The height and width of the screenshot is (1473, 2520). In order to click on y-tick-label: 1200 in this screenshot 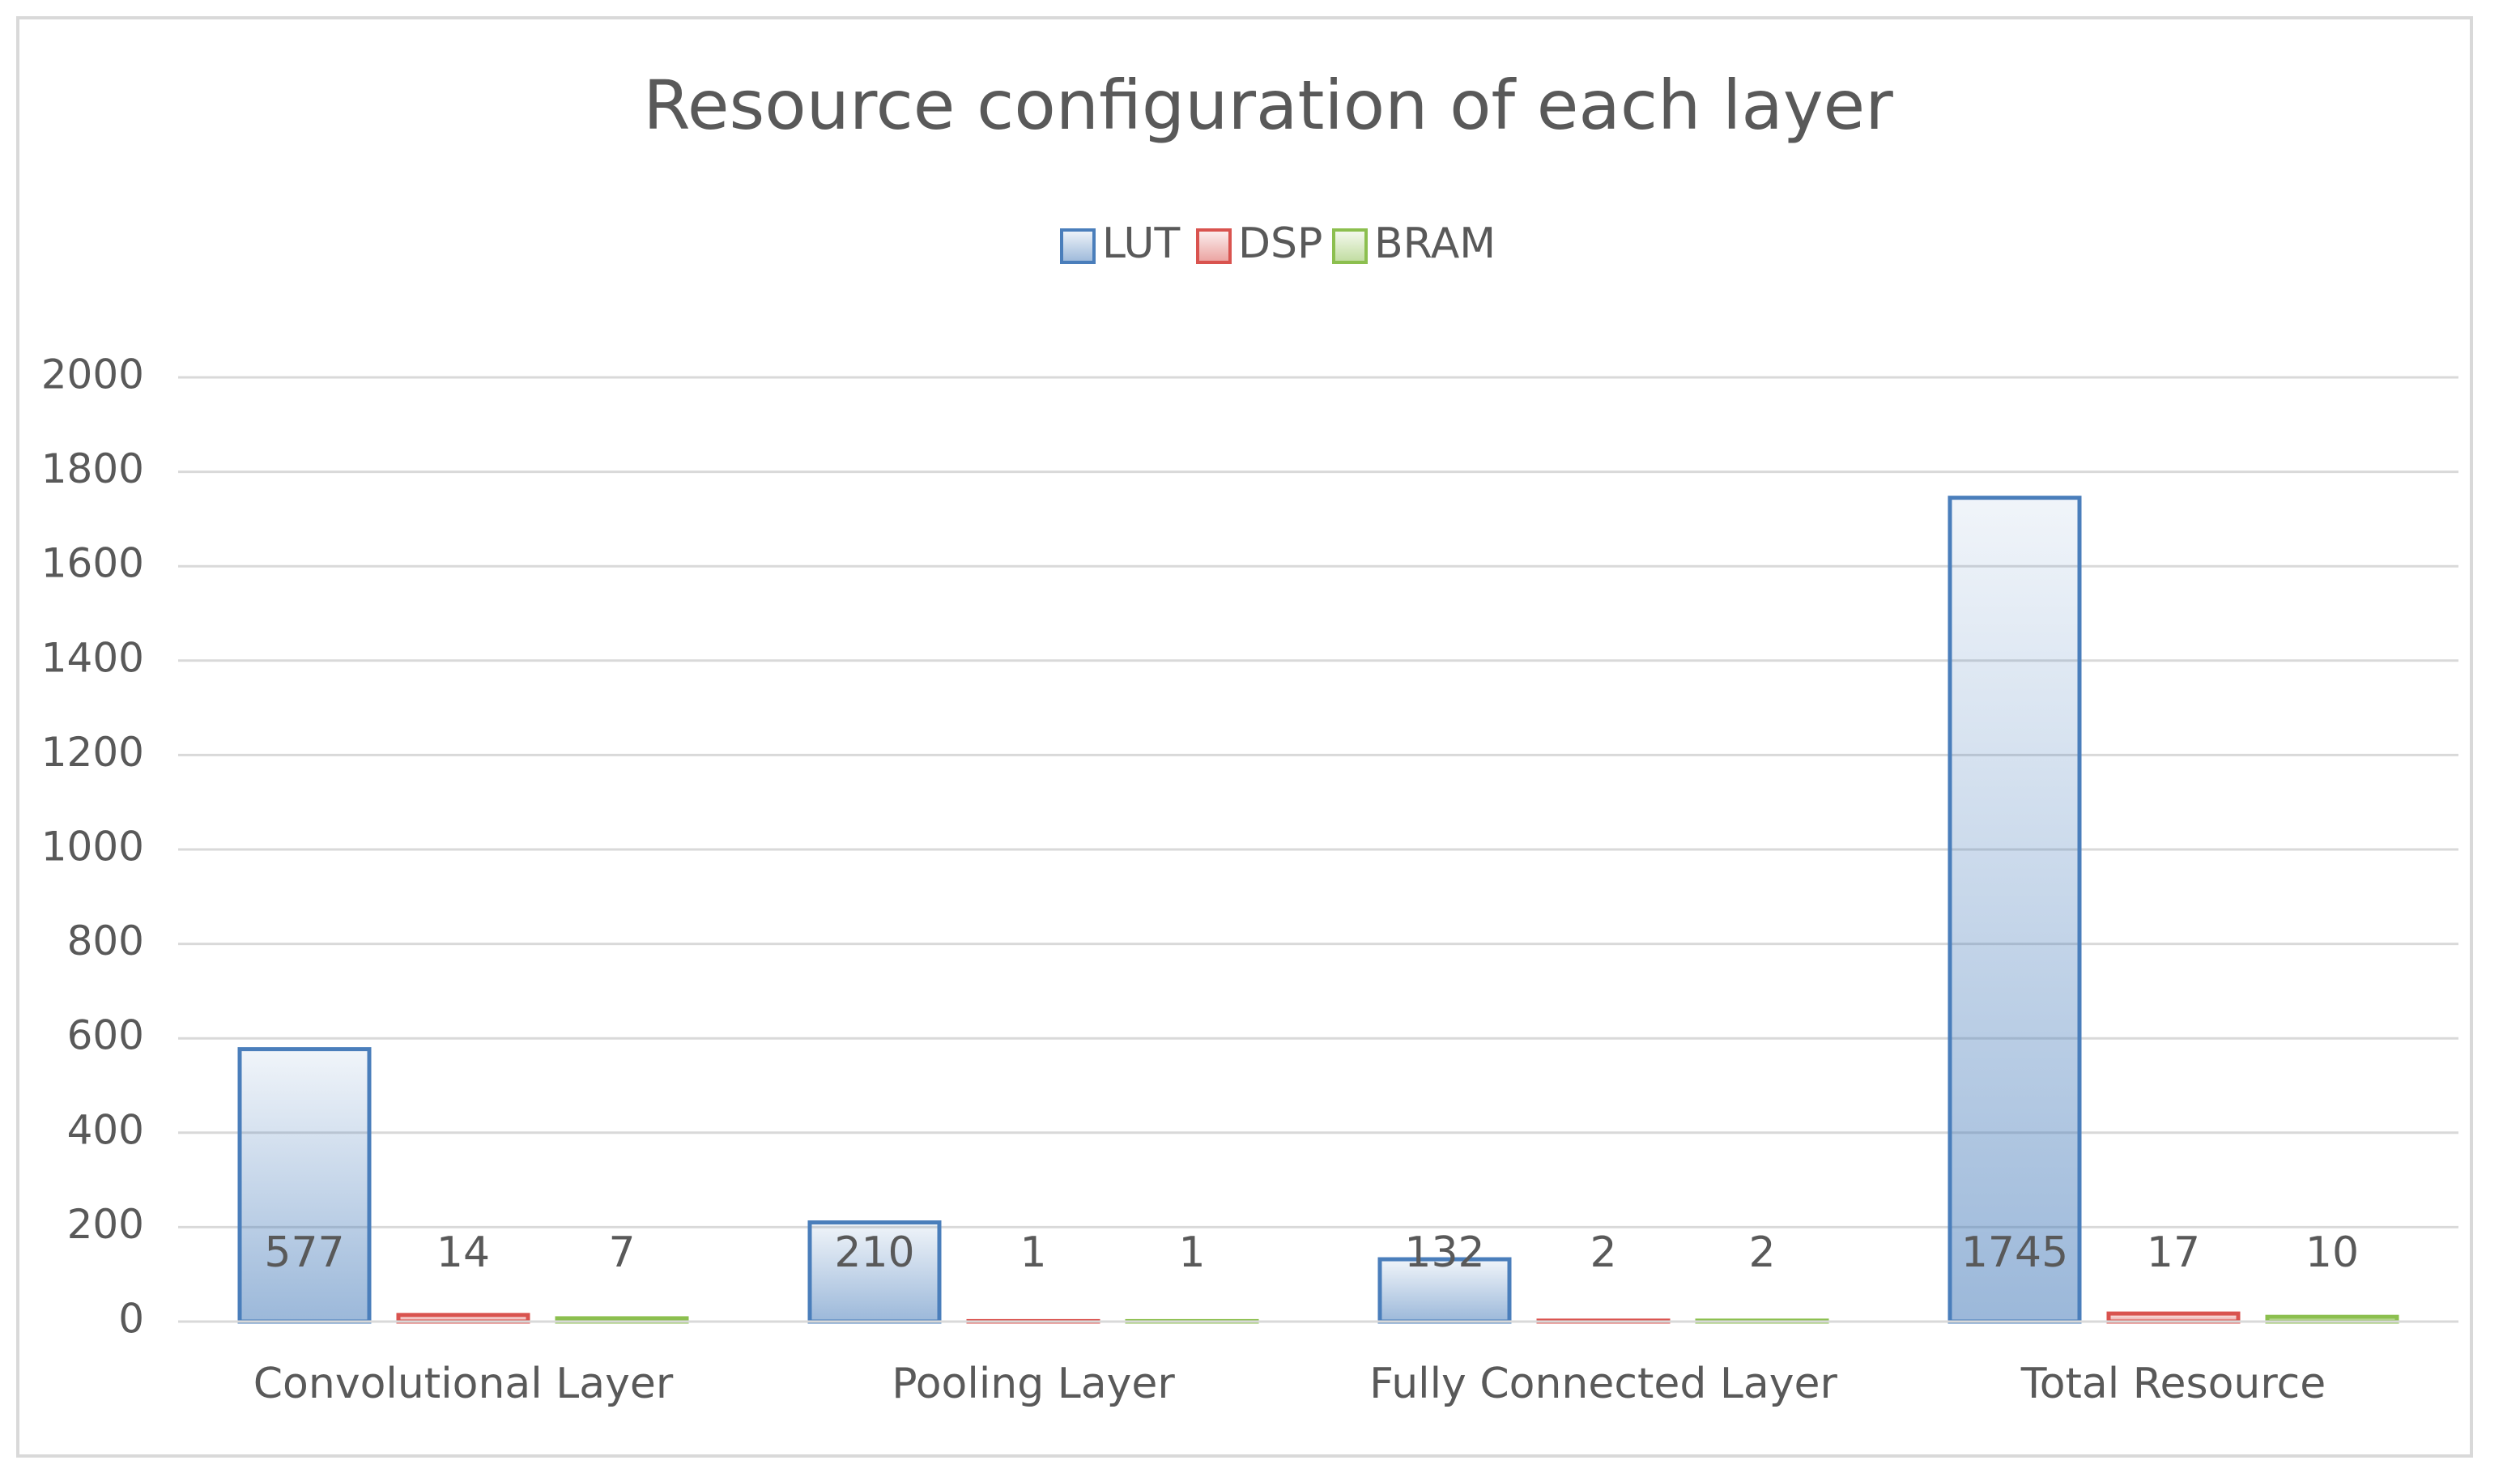, I will do `click(92, 753)`.